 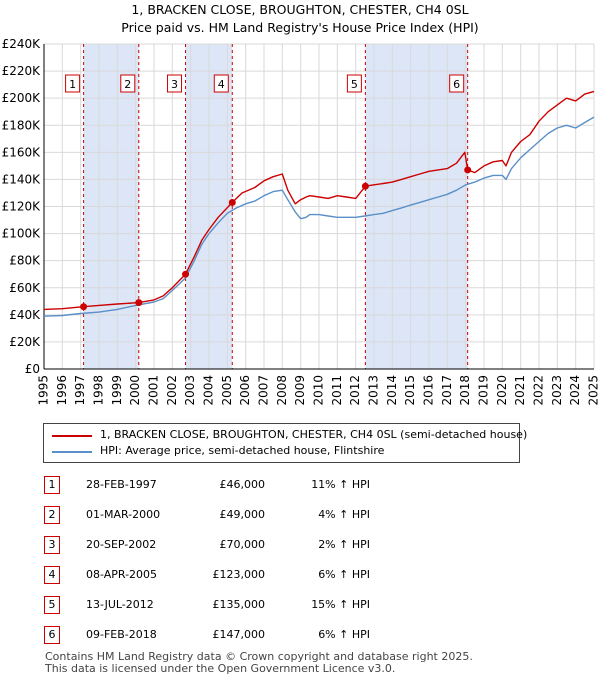 What do you see at coordinates (190, 390) in the screenshot?
I see `x-tick-label: 2003` at bounding box center [190, 390].